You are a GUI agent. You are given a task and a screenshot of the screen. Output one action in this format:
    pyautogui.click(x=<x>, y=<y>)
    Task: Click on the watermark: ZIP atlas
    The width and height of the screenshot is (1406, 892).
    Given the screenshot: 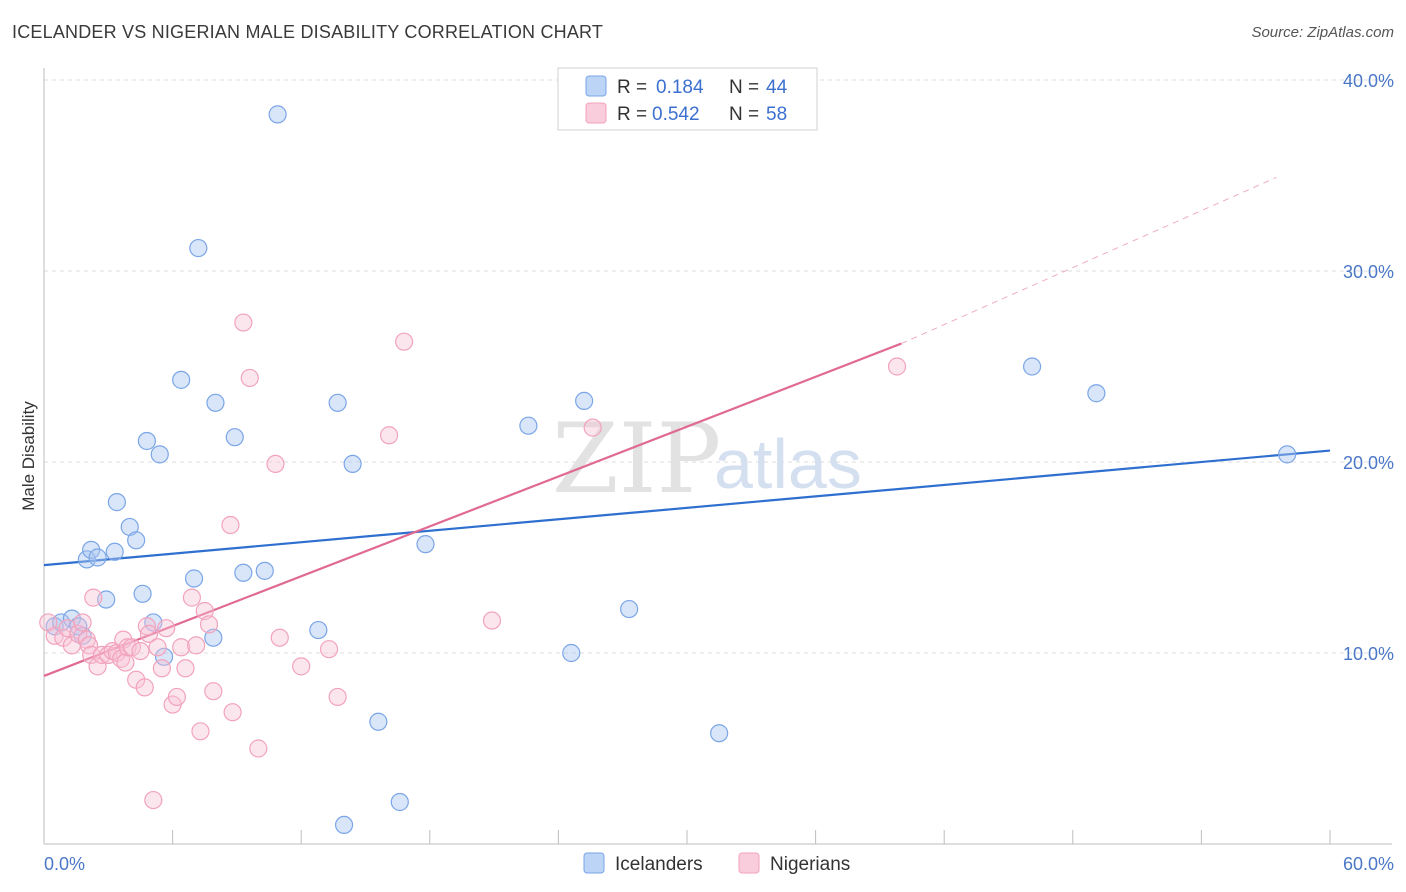 What is the action you would take?
    pyautogui.click(x=707, y=459)
    